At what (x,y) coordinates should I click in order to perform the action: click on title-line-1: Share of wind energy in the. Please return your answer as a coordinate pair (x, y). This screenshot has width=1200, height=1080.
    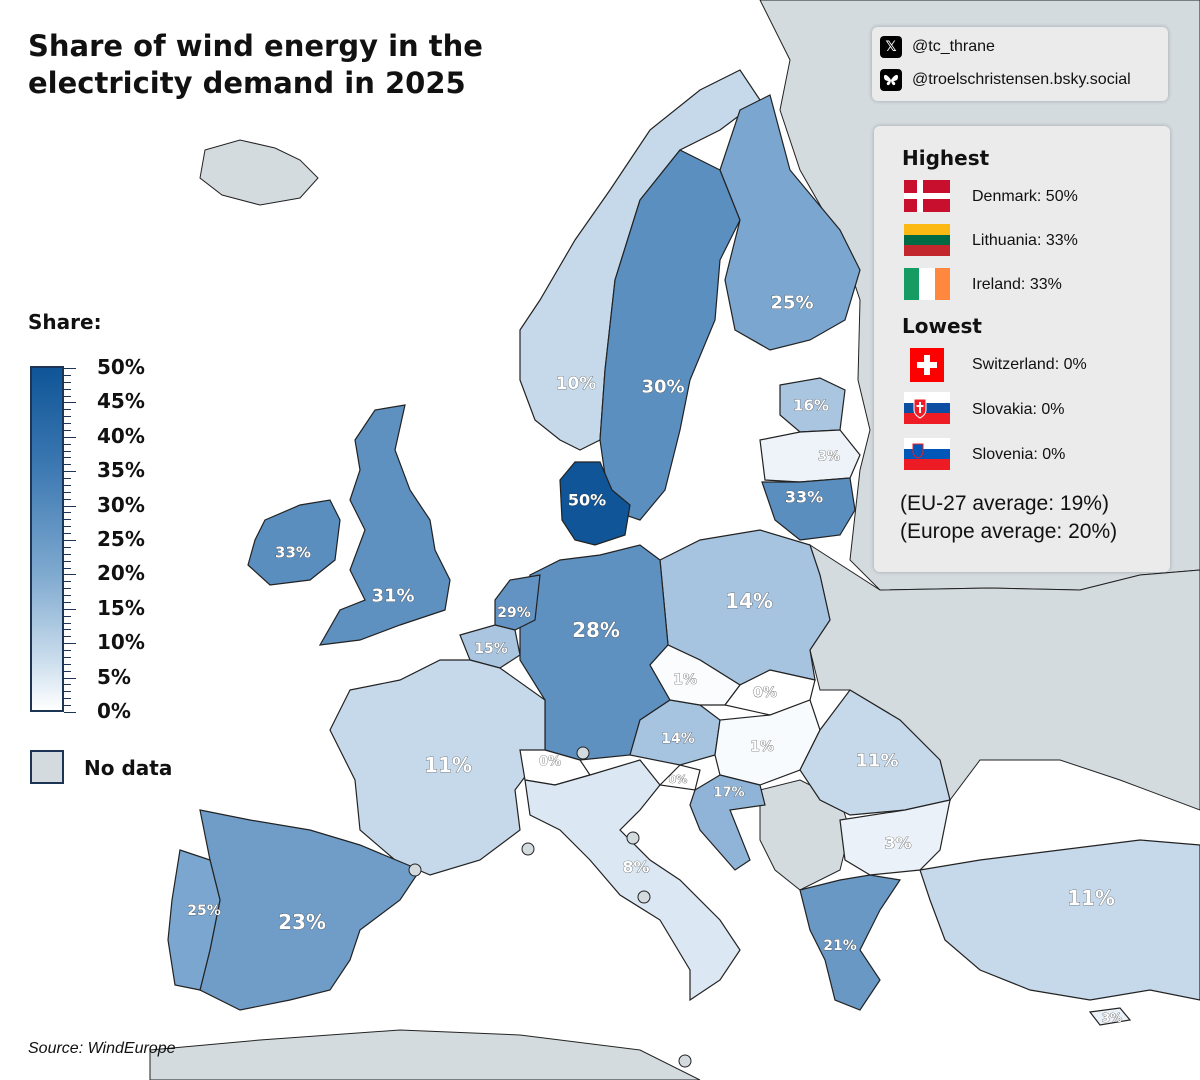
    Looking at the image, I should click on (255, 46).